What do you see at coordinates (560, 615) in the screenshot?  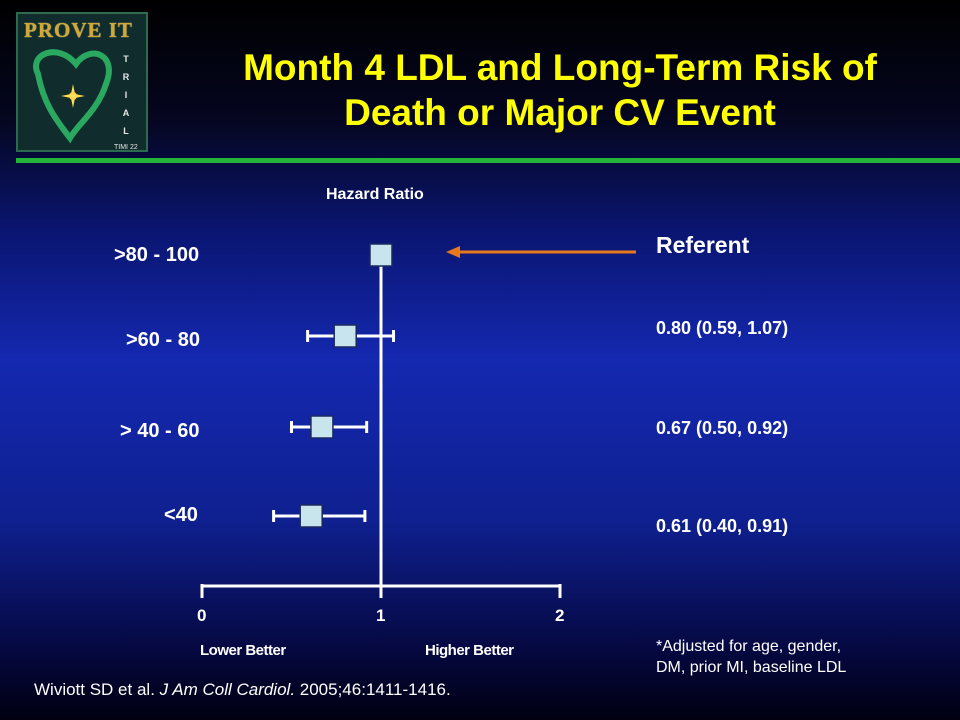 I see `x-tick-label: 2` at bounding box center [560, 615].